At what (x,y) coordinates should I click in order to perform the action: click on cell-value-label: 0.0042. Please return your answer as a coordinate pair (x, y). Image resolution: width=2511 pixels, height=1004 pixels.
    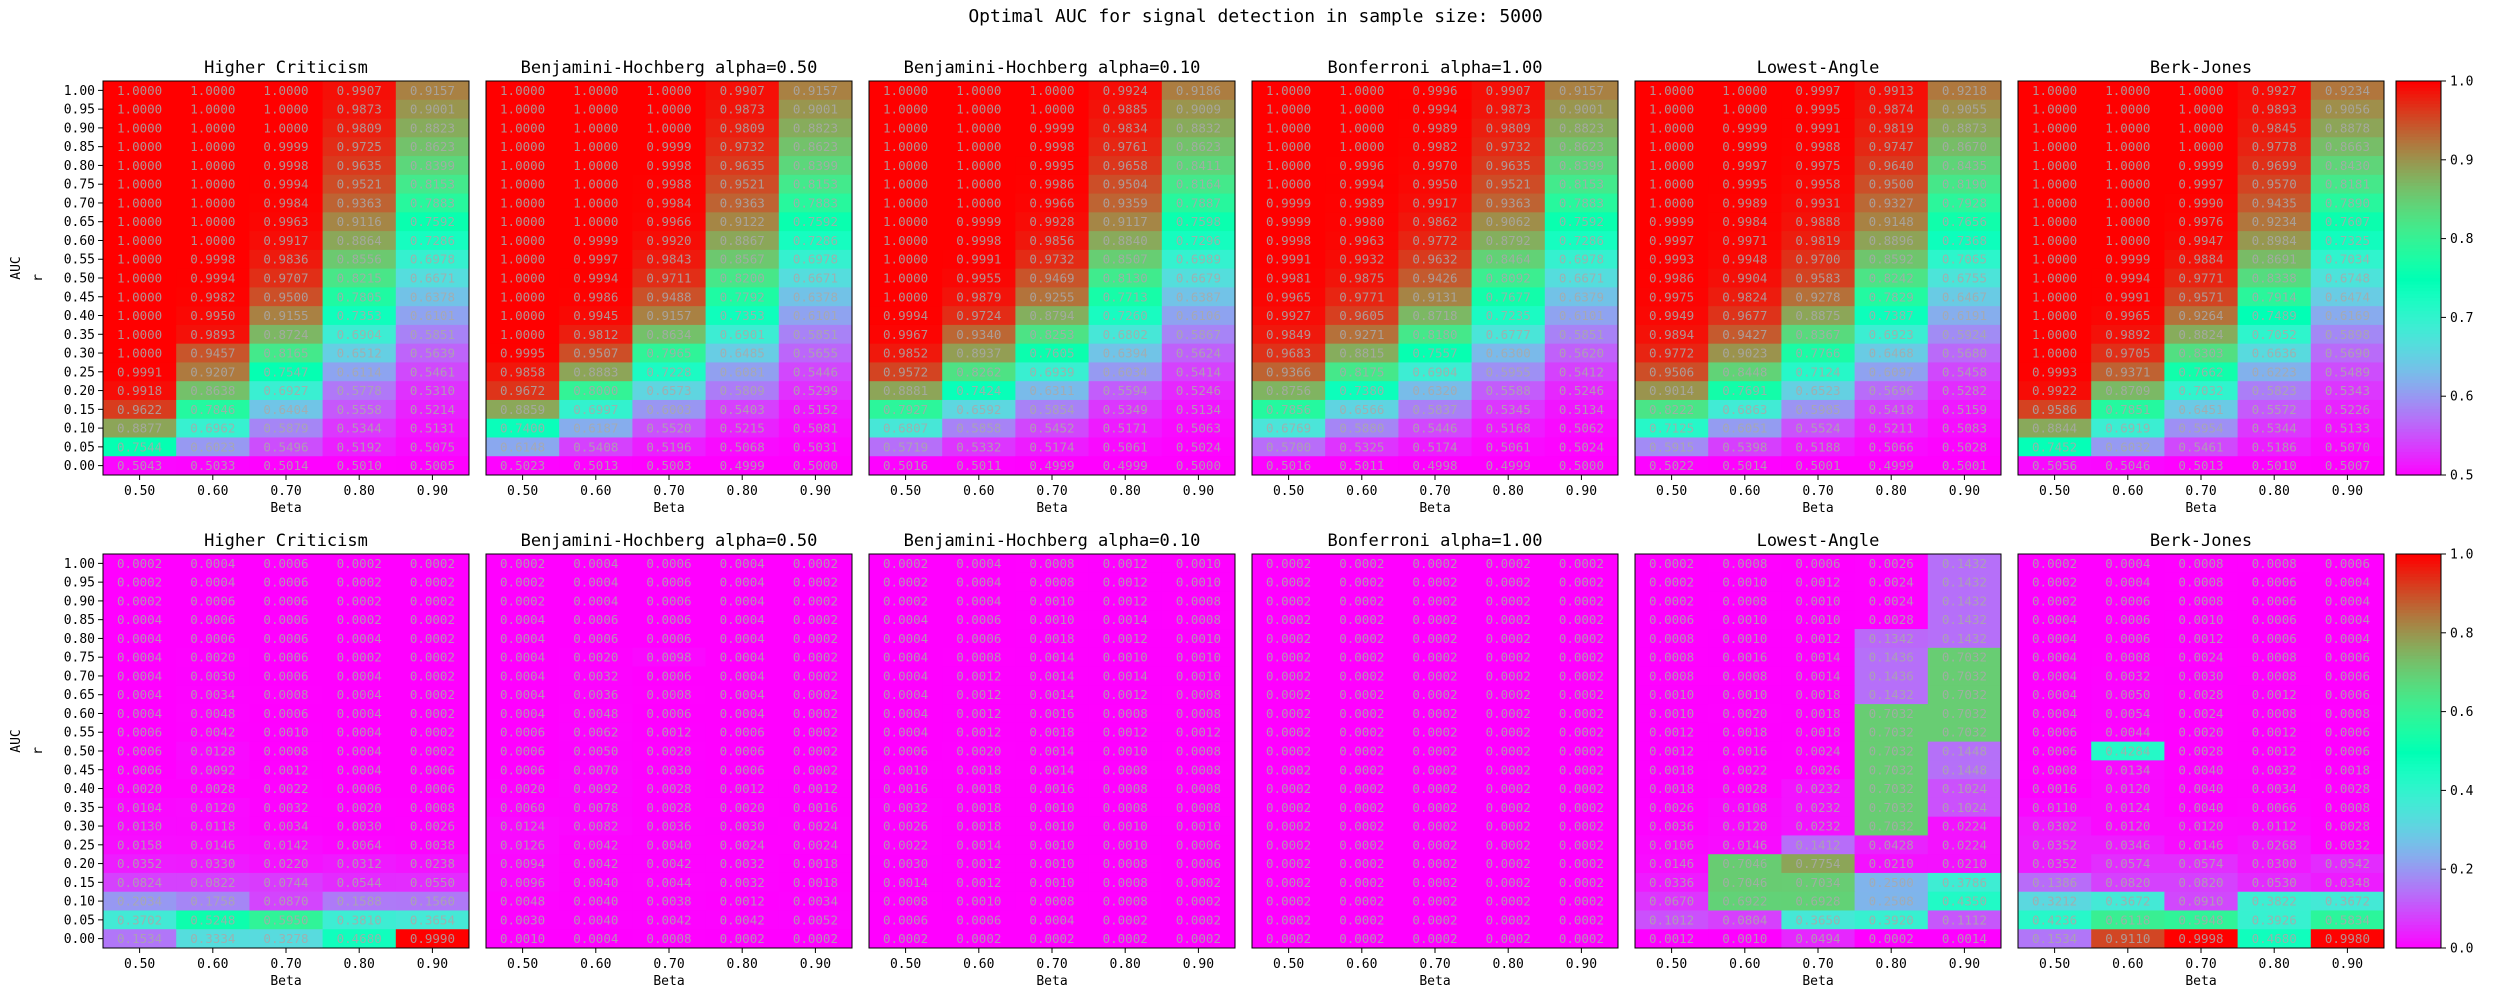
    Looking at the image, I should click on (595, 844).